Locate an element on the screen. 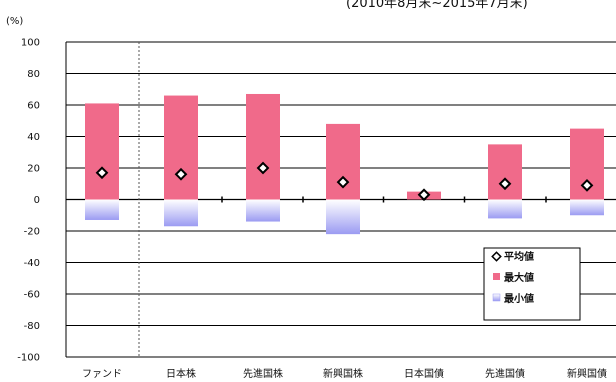 The width and height of the screenshot is (616, 382). y-tick-label: -40 is located at coordinates (32, 263).